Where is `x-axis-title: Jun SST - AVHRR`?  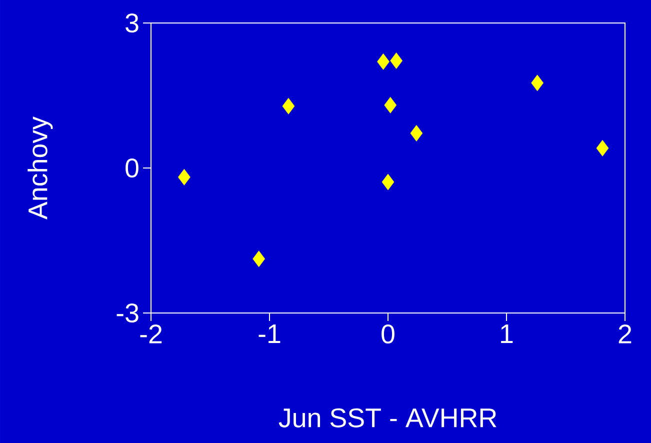 x-axis-title: Jun SST - AVHRR is located at coordinates (387, 418).